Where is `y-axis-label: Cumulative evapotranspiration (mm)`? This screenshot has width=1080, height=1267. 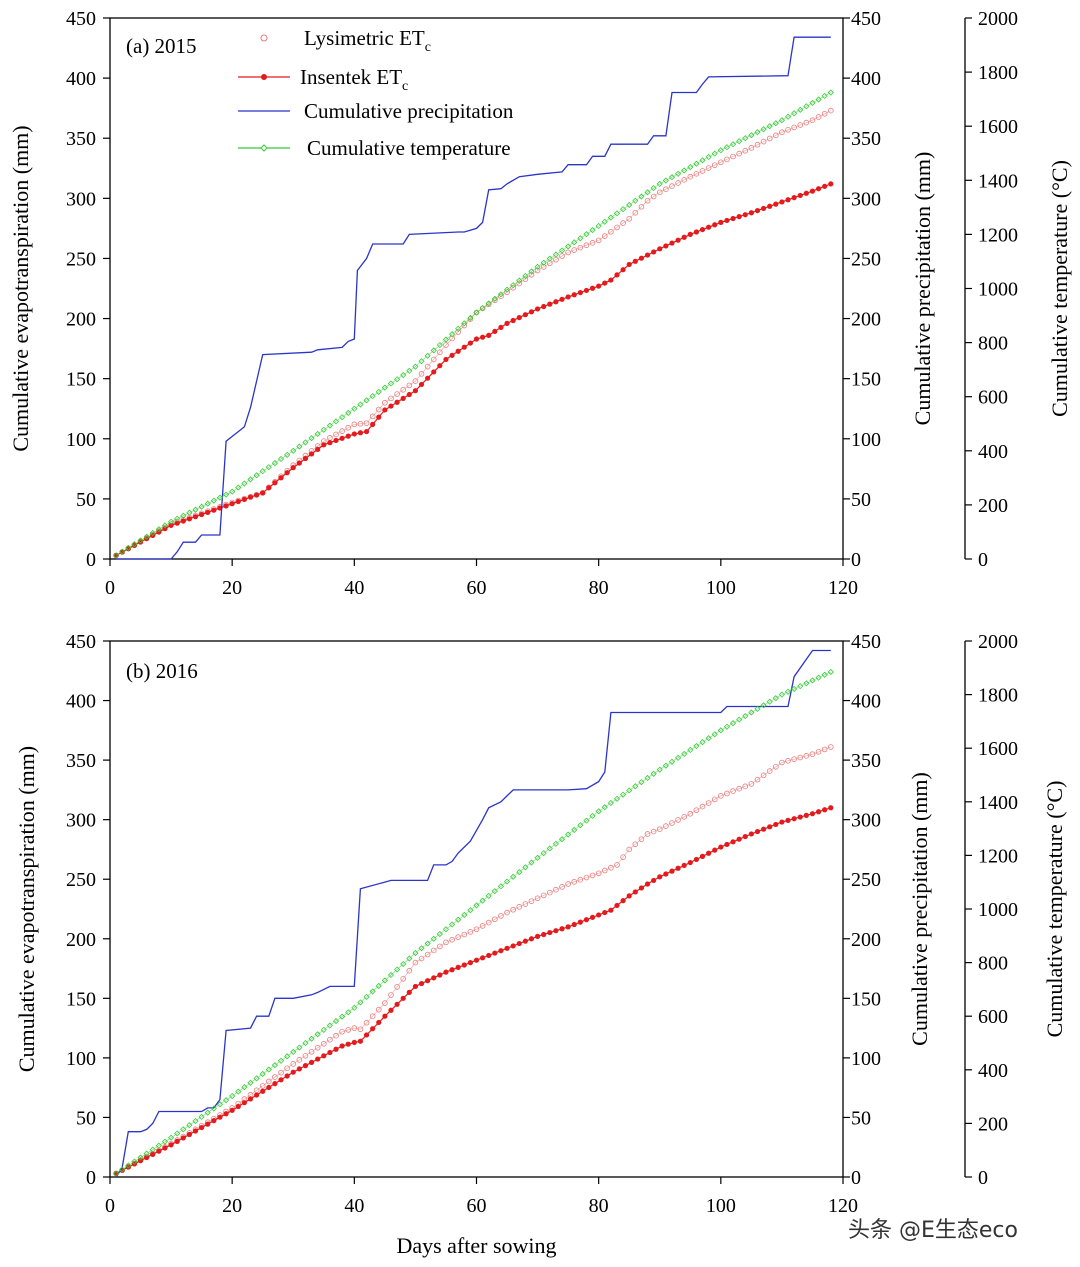 y-axis-label: Cumulative evapotranspiration (mm) is located at coordinates (20, 288).